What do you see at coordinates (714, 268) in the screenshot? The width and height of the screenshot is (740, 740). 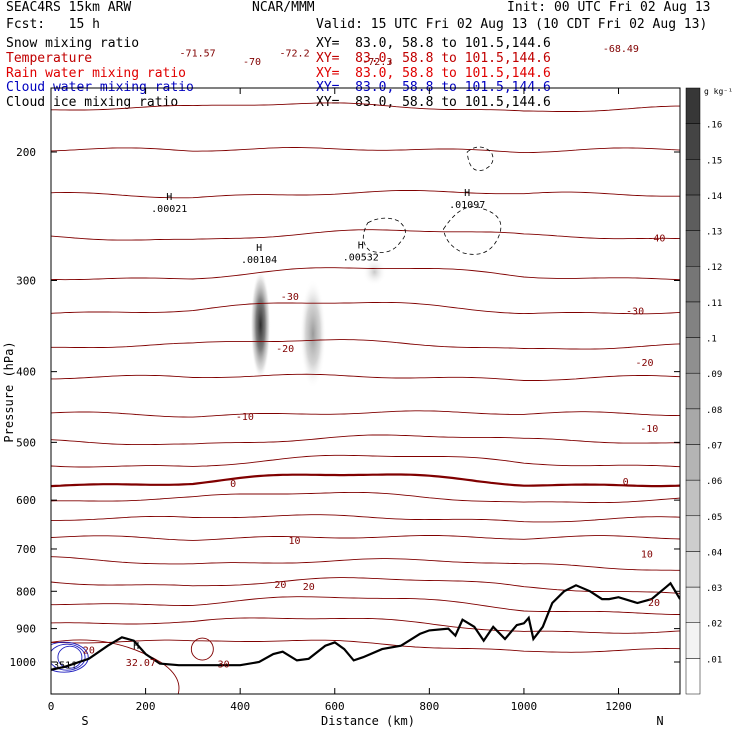 I see `colorbar-label: .12` at bounding box center [714, 268].